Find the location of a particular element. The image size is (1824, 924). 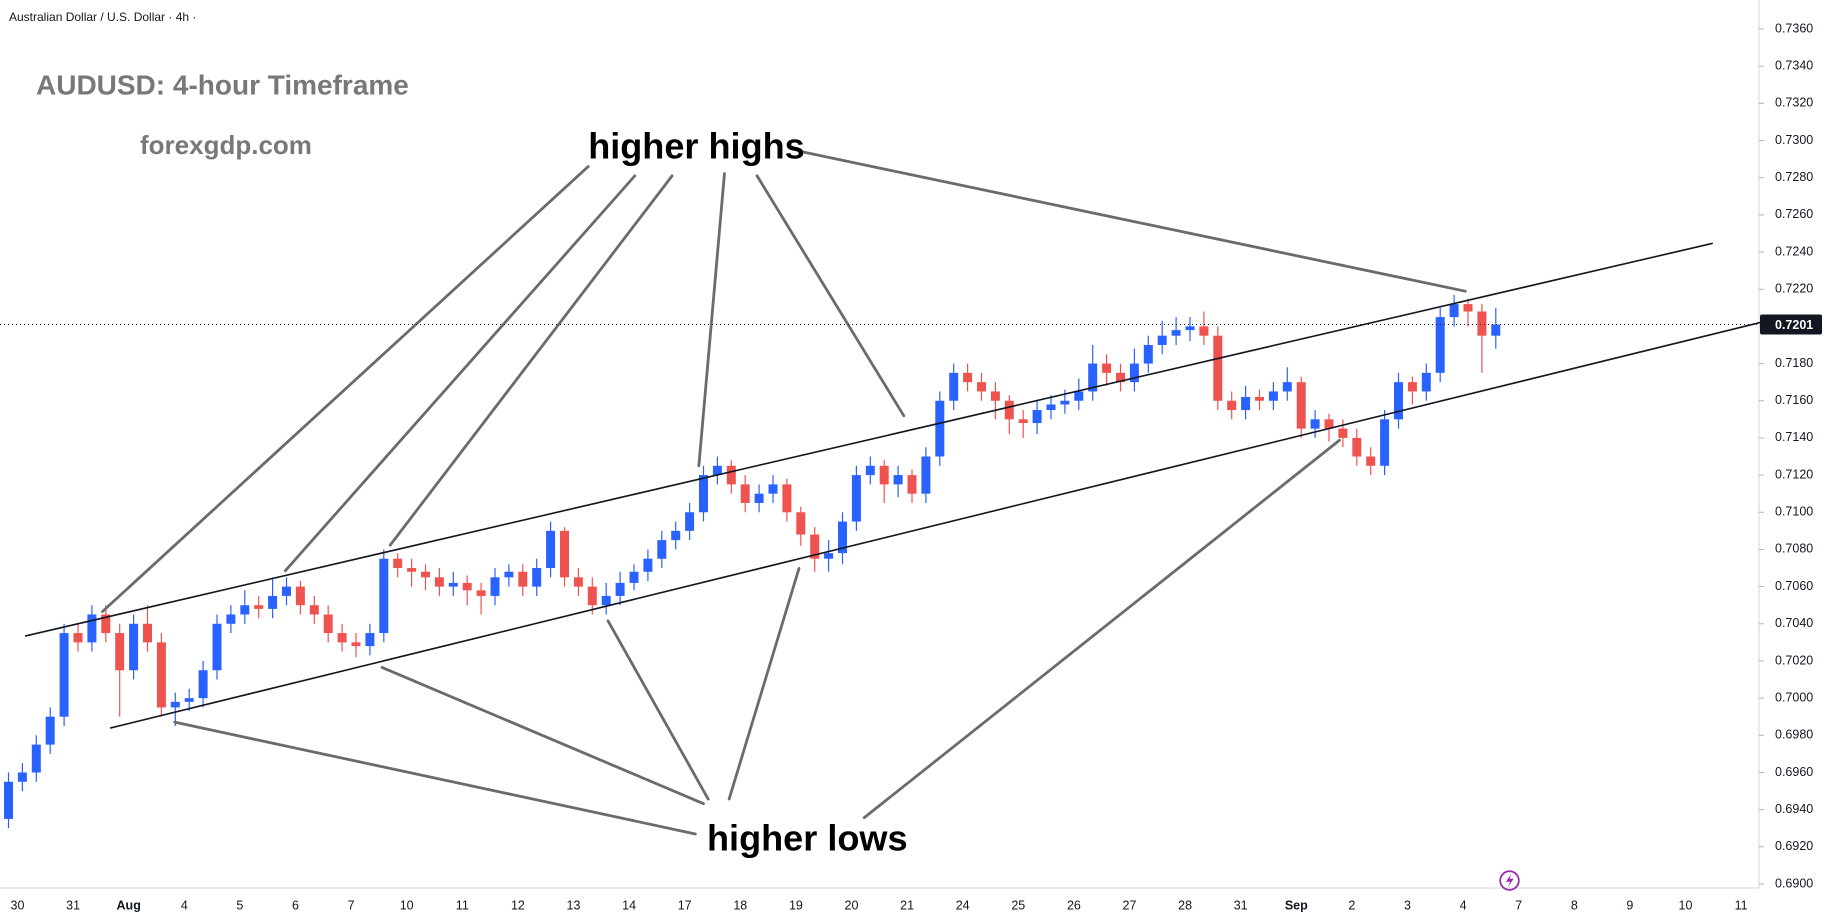

y-tick-label: 0.7240 is located at coordinates (1794, 251).